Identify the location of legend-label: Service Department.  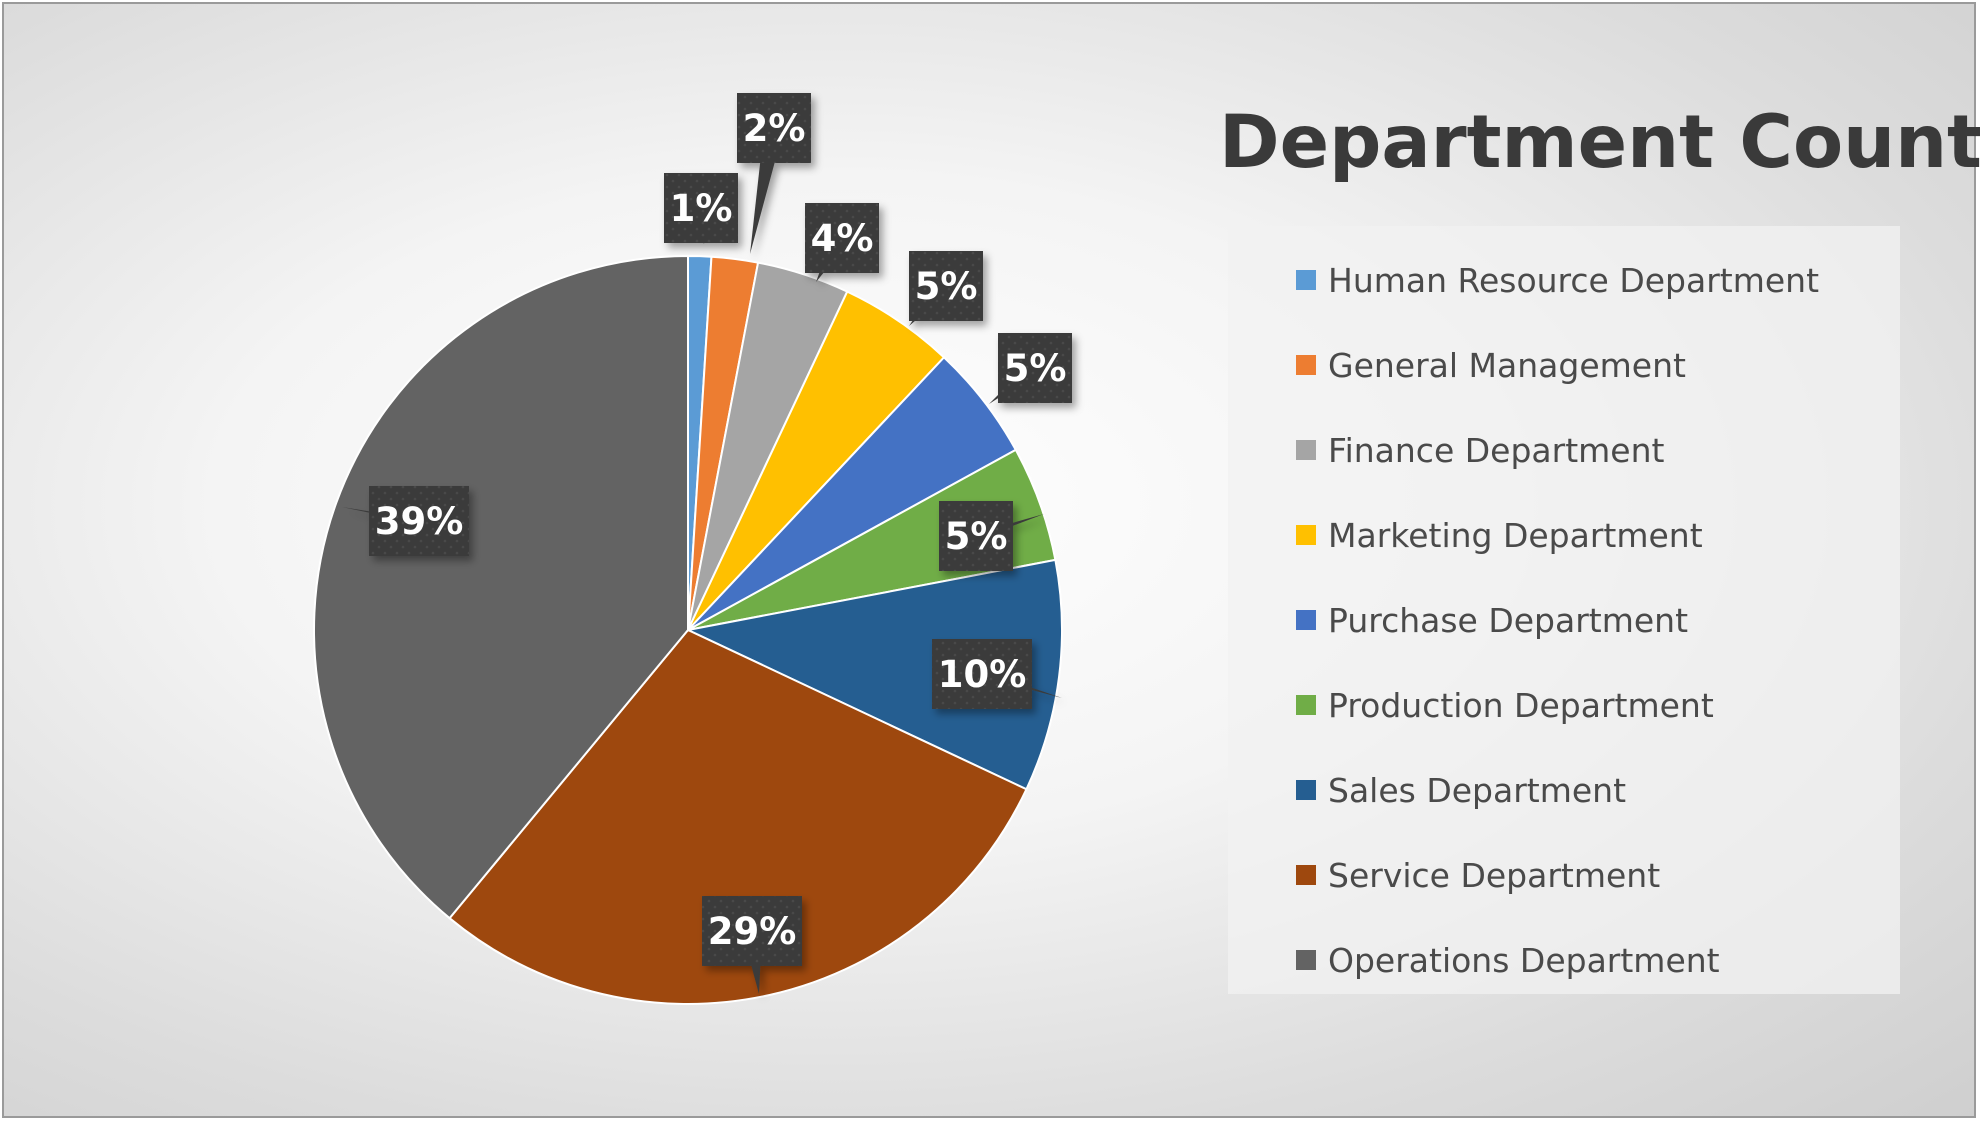
(1494, 875).